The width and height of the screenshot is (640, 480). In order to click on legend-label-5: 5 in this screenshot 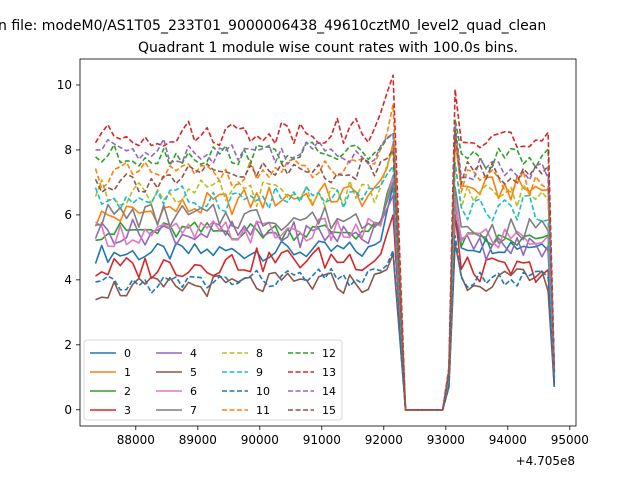, I will do `click(193, 372)`.